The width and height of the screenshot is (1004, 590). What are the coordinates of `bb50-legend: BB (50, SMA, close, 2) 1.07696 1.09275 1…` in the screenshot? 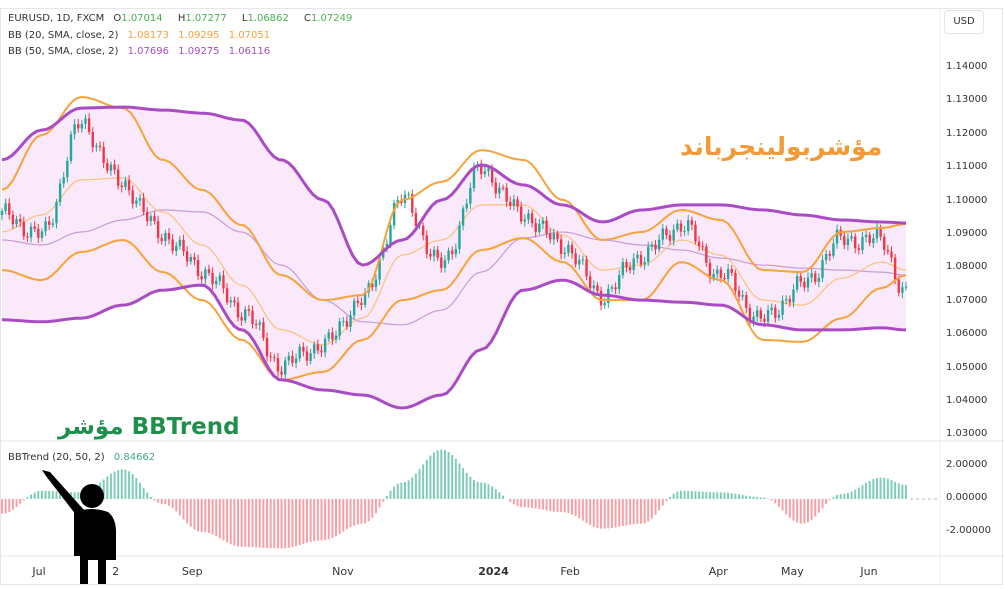 It's located at (142, 51).